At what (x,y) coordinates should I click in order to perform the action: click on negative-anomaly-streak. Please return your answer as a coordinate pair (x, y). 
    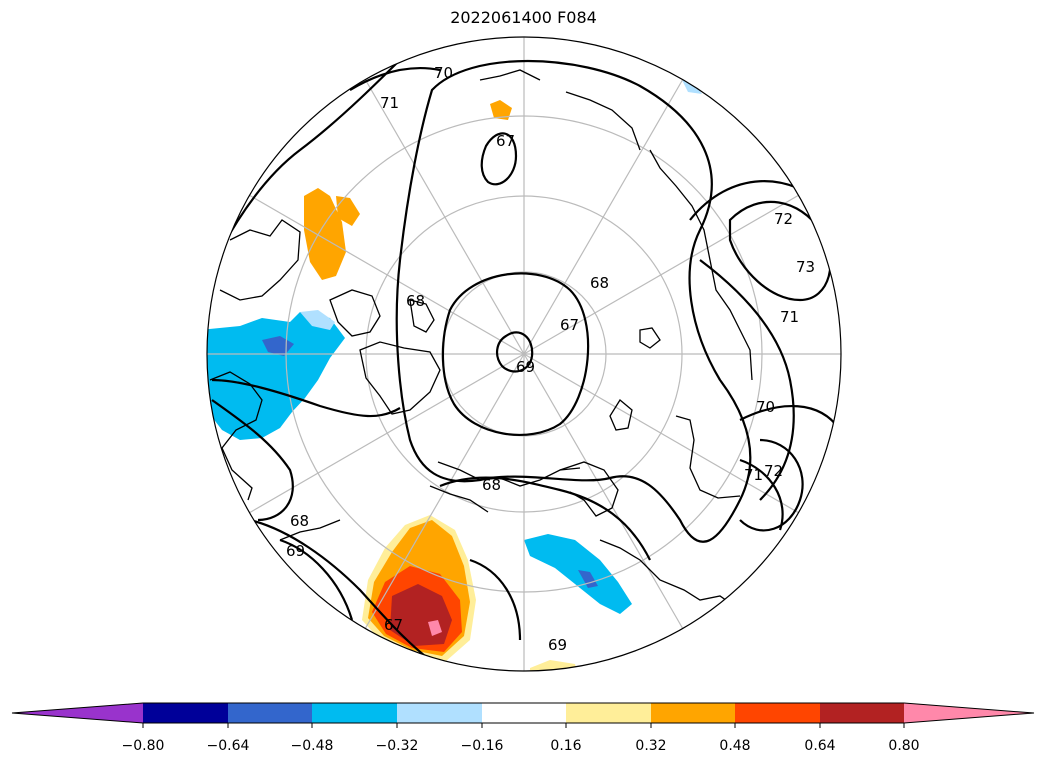
    Looking at the image, I should click on (578, 574).